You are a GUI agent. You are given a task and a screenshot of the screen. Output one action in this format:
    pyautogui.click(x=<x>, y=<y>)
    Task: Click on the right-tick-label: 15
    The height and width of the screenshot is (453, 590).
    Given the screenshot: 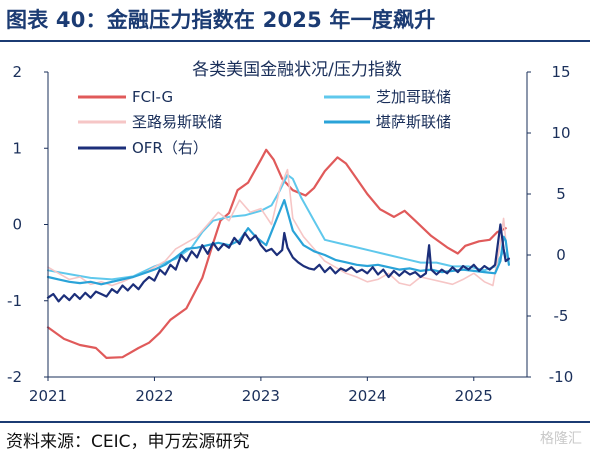 What is the action you would take?
    pyautogui.click(x=560, y=72)
    